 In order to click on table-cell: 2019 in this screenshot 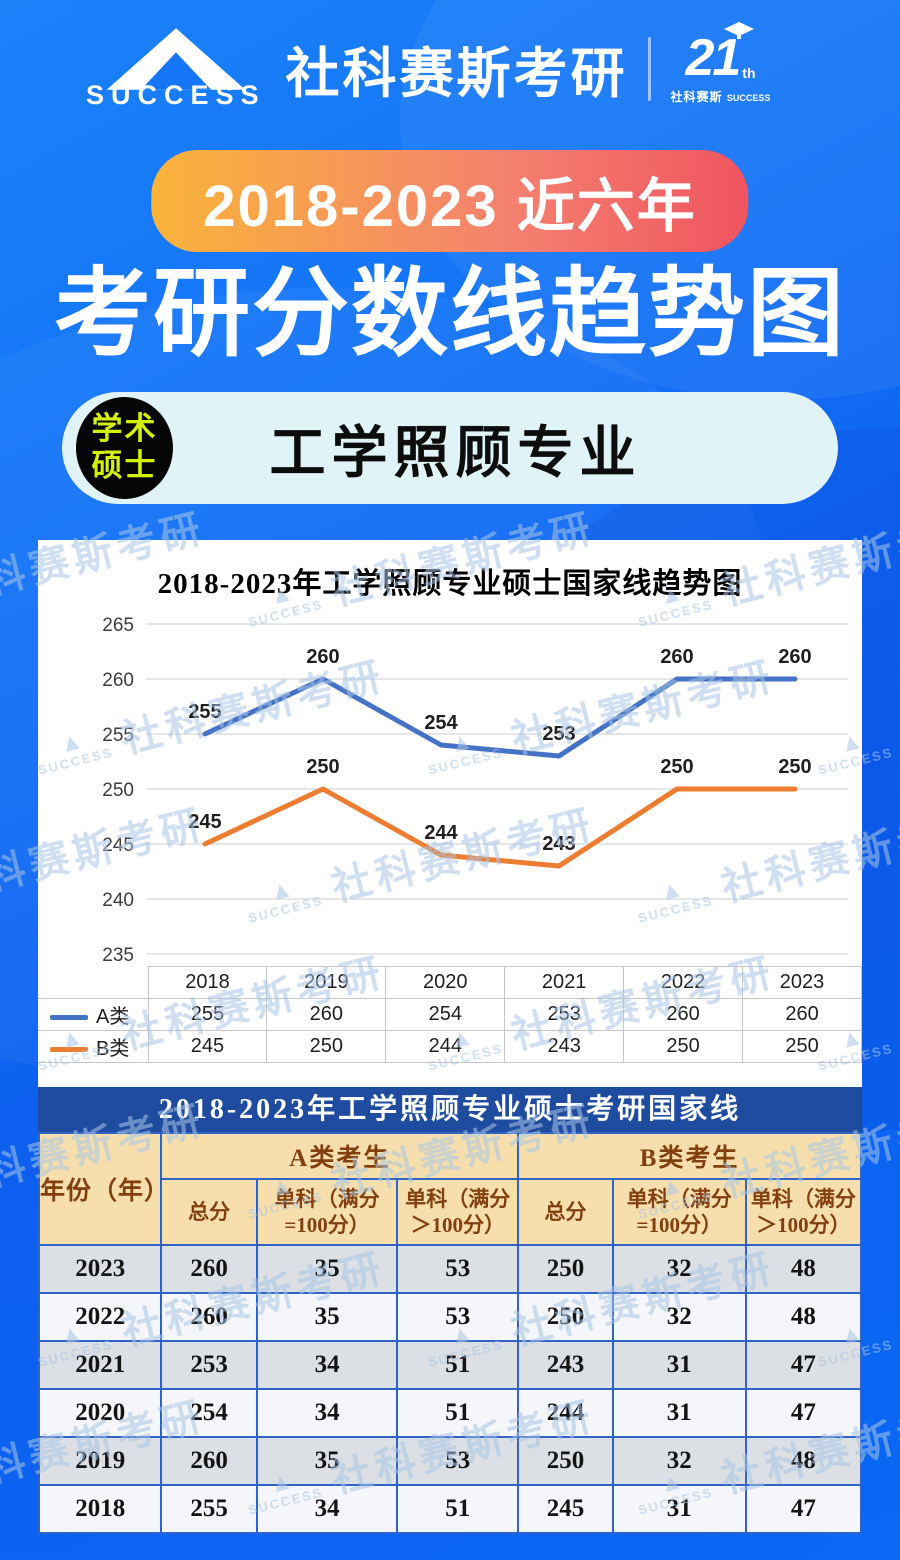, I will do `click(100, 1461)`.